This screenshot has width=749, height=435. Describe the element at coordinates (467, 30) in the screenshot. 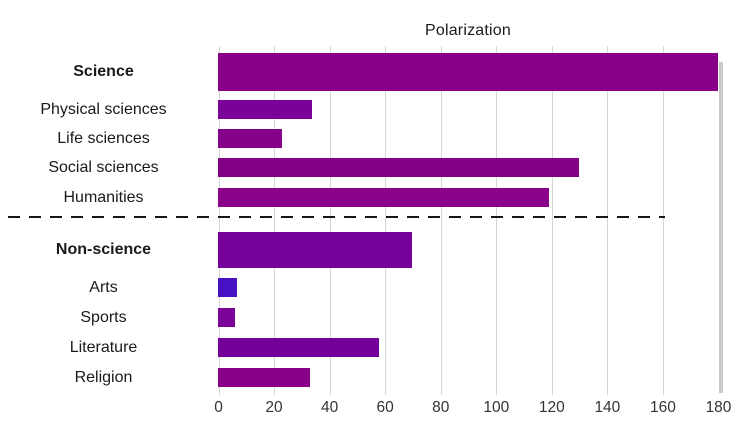

I see `chart-title: Polarization` at that location.